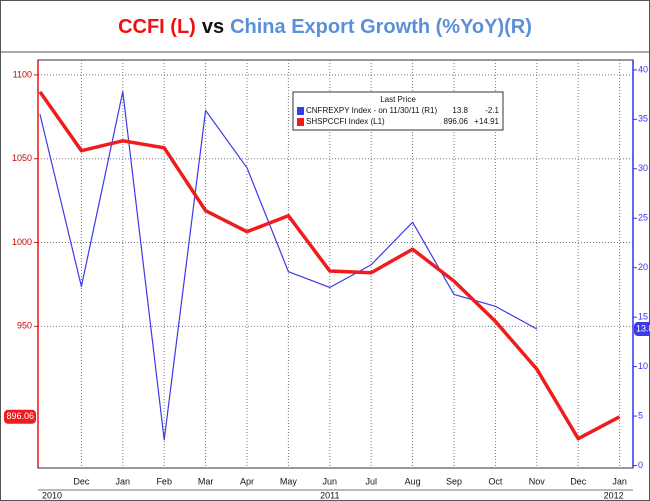 The width and height of the screenshot is (650, 501). Describe the element at coordinates (643, 168) in the screenshot. I see `y2-tick-label: 30` at that location.